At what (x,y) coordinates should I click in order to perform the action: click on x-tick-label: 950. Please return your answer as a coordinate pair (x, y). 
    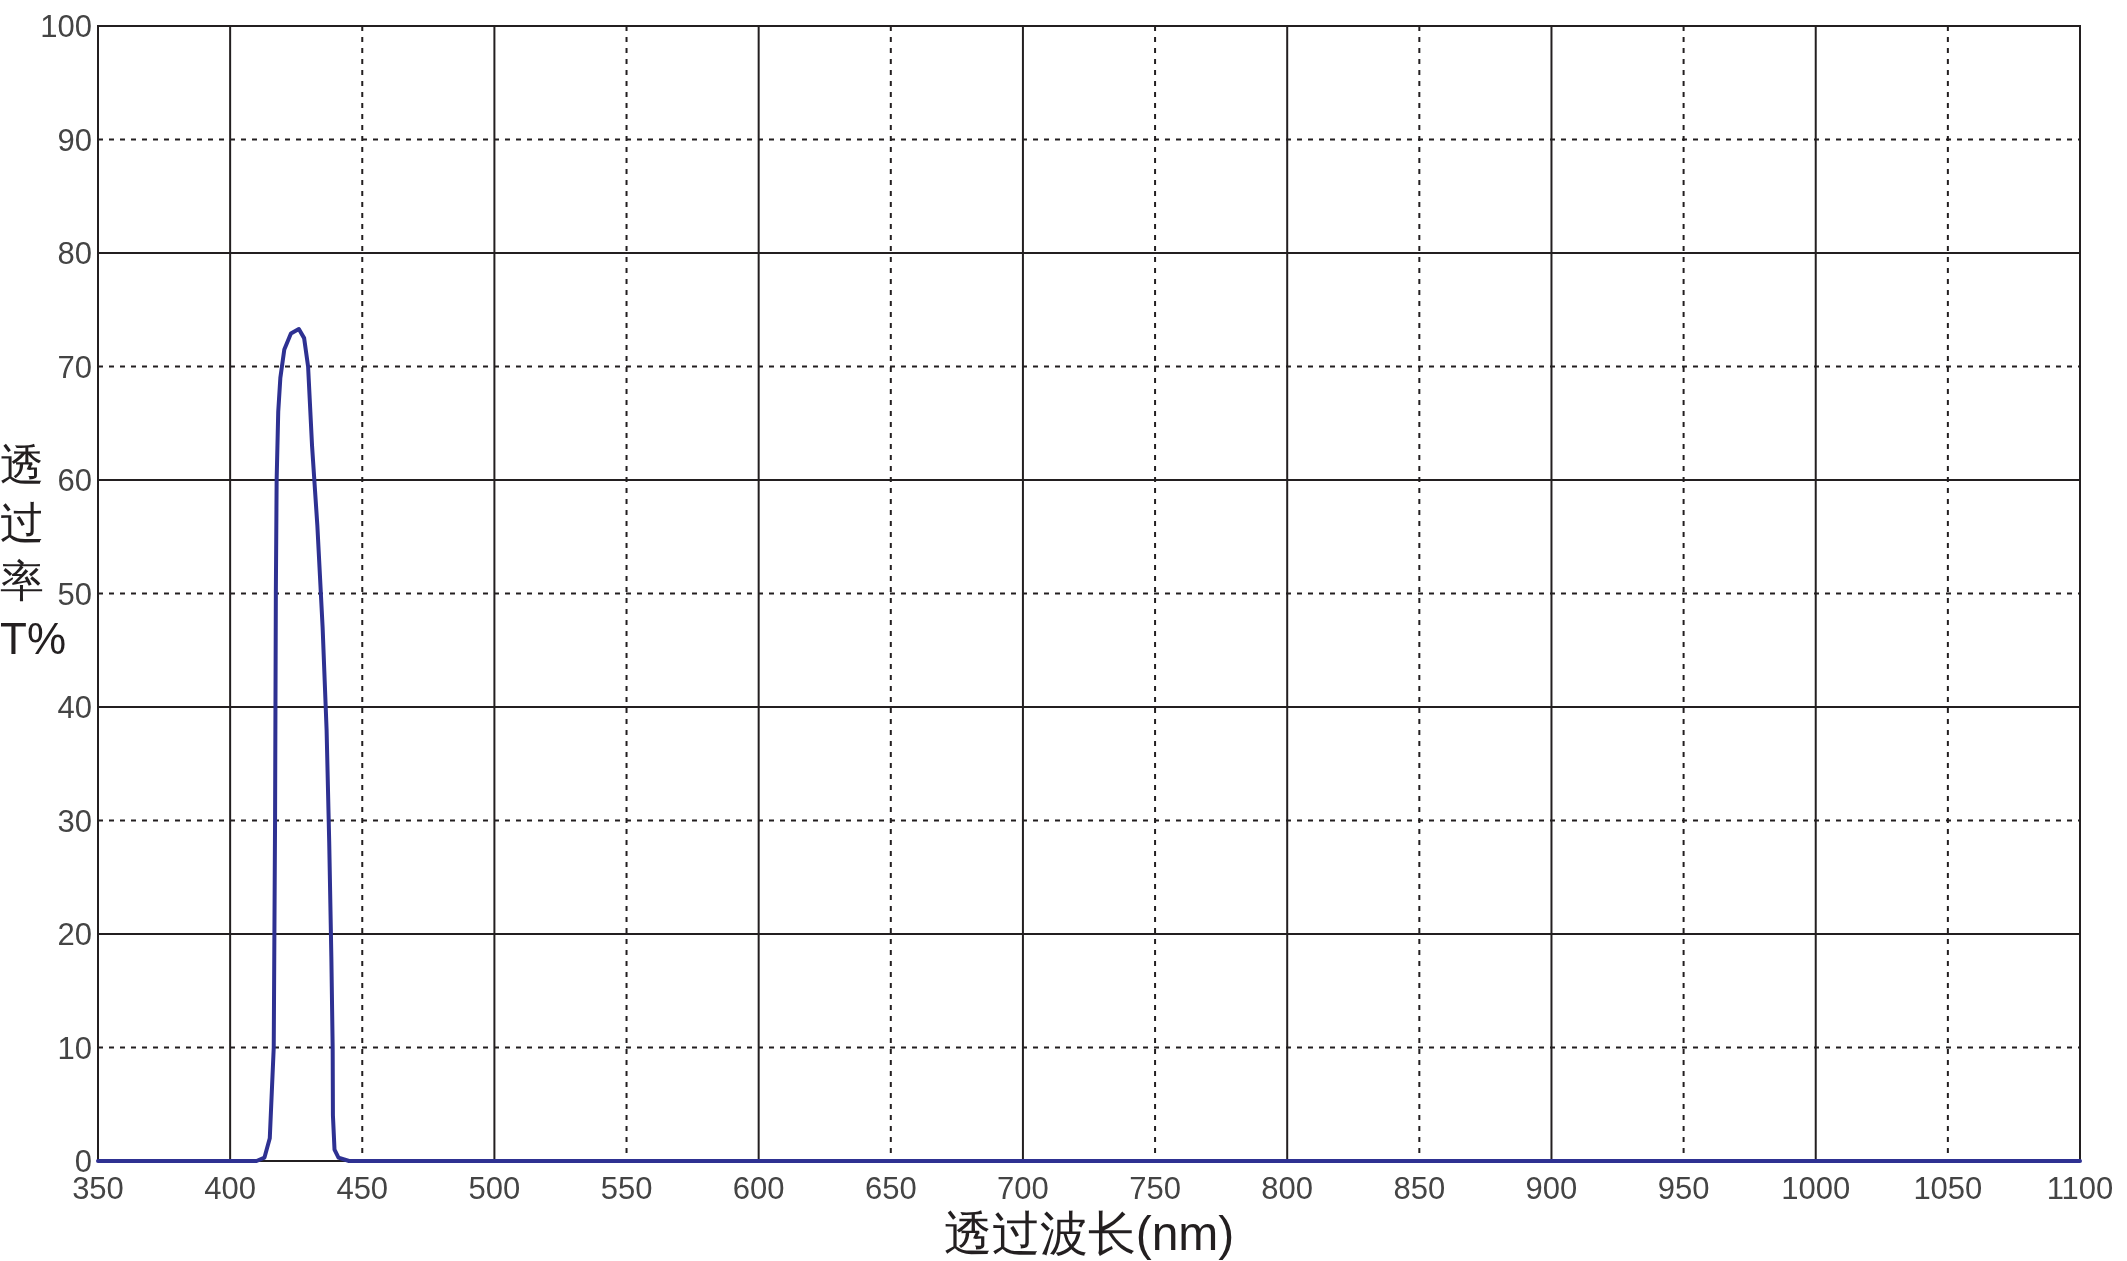
    Looking at the image, I should click on (1683, 1188).